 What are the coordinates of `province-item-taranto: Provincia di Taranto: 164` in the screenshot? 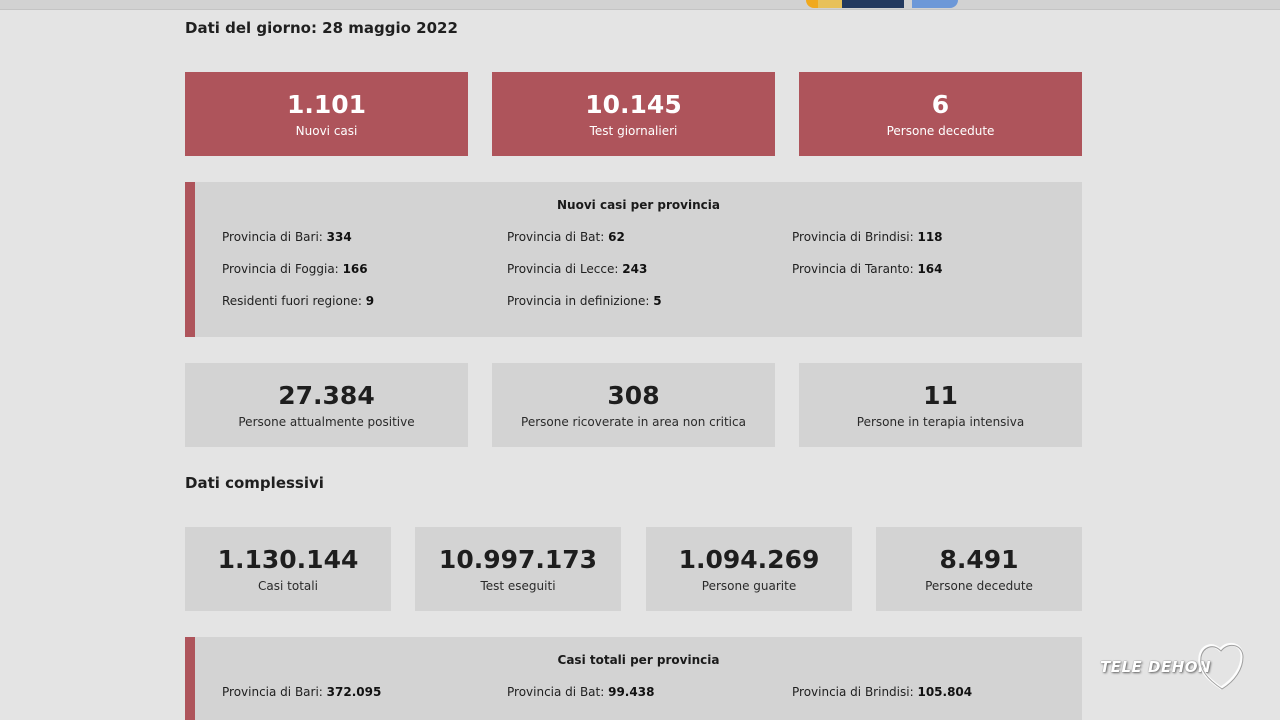 It's located at (867, 269).